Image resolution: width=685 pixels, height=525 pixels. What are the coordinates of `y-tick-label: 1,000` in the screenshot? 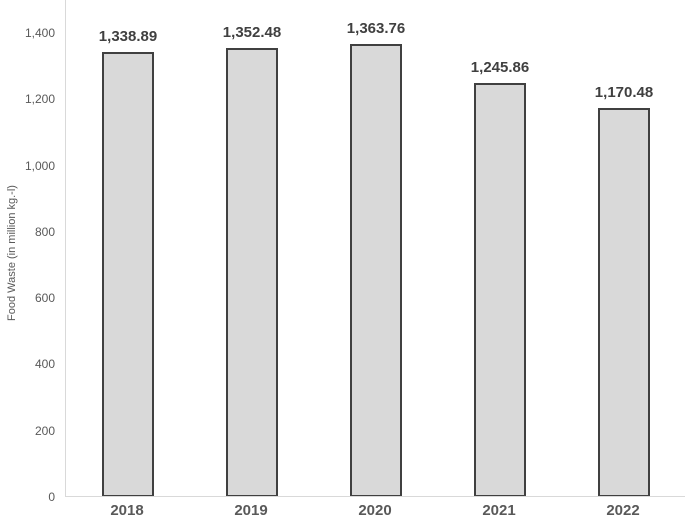 It's located at (39, 165).